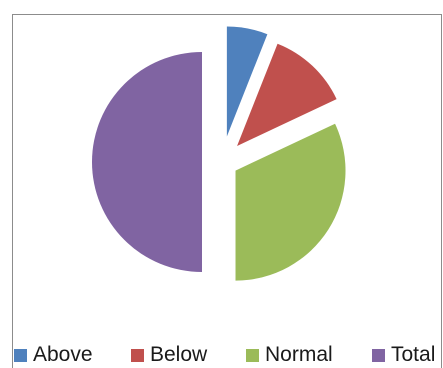 The height and width of the screenshot is (368, 443). I want to click on pie-slice-above, so click(247, 81).